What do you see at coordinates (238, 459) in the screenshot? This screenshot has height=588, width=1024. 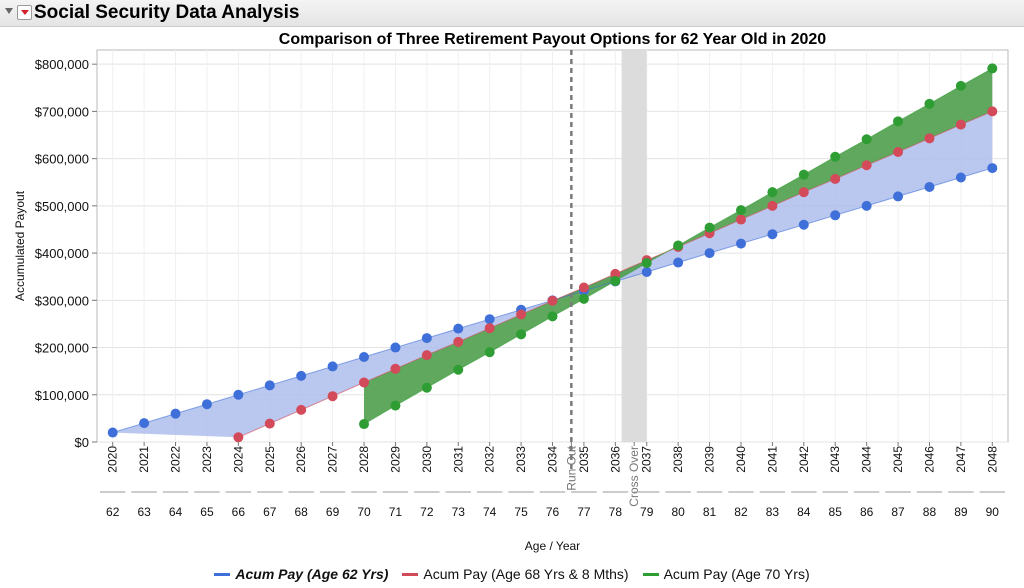 I see `x-year-label: 2024` at bounding box center [238, 459].